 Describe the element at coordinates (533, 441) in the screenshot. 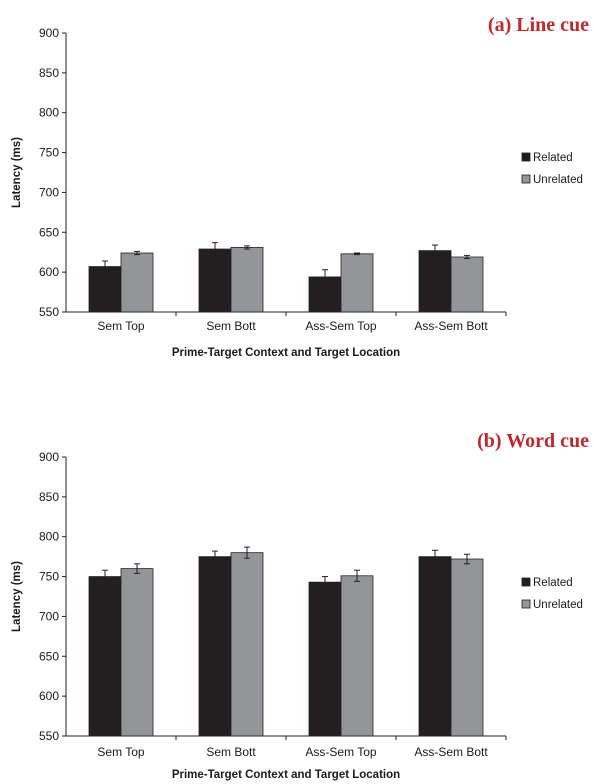

I see `chart-title: (b) Word cue` at that location.